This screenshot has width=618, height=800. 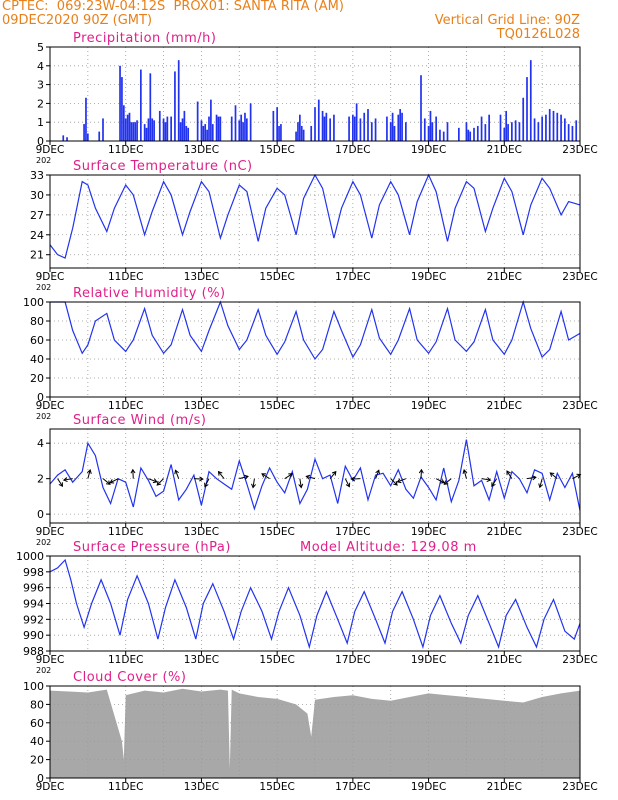 What do you see at coordinates (352, 277) in the screenshot?
I see `panel-2-xtick-label: 17DEC` at bounding box center [352, 277].